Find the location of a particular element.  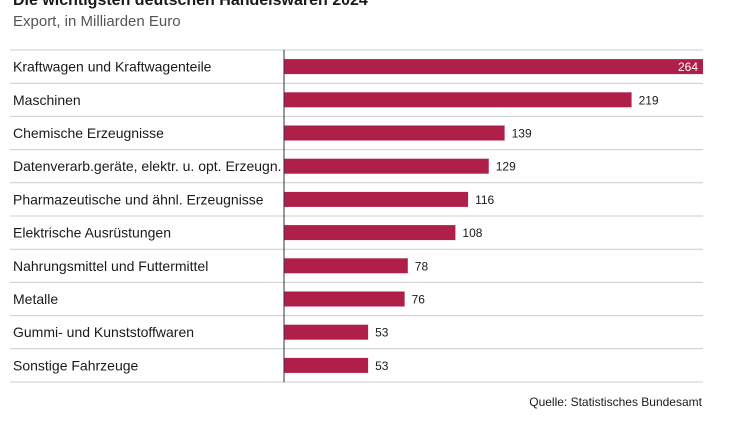

value-label: 264 is located at coordinates (688, 67).